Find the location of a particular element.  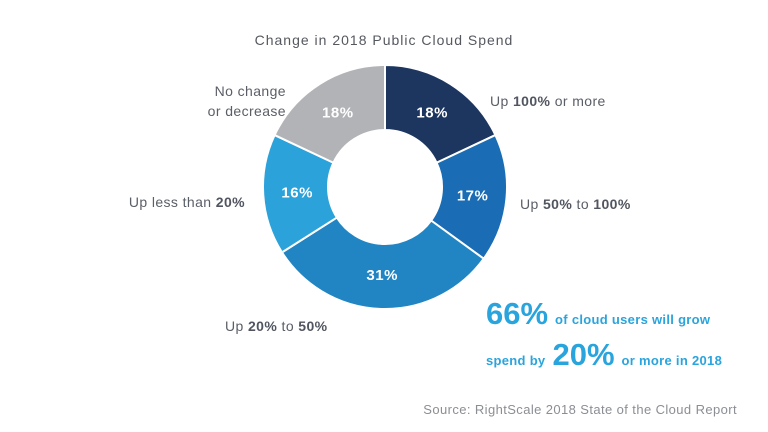

callout-no-change-line1: No change is located at coordinates (250, 91).